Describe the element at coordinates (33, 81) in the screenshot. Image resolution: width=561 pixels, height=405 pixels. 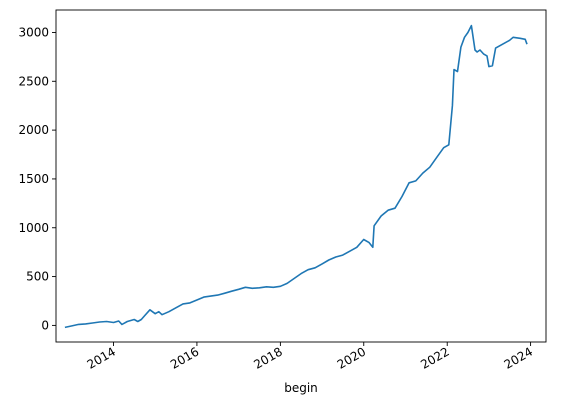
I see `y-tick-label: 2500` at that location.